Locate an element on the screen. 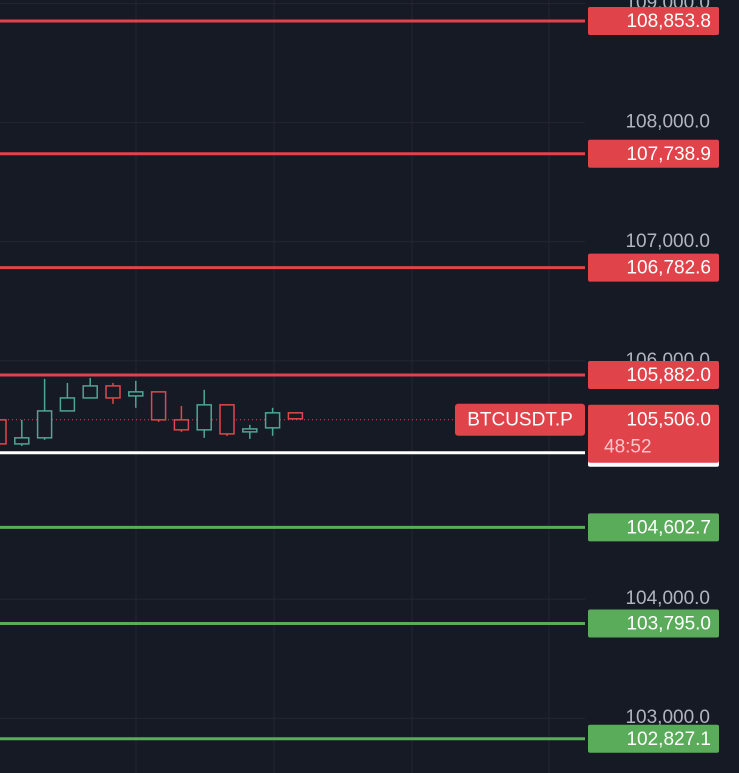 The image size is (739, 773). price-level-label: 107,738.9 is located at coordinates (668, 154).